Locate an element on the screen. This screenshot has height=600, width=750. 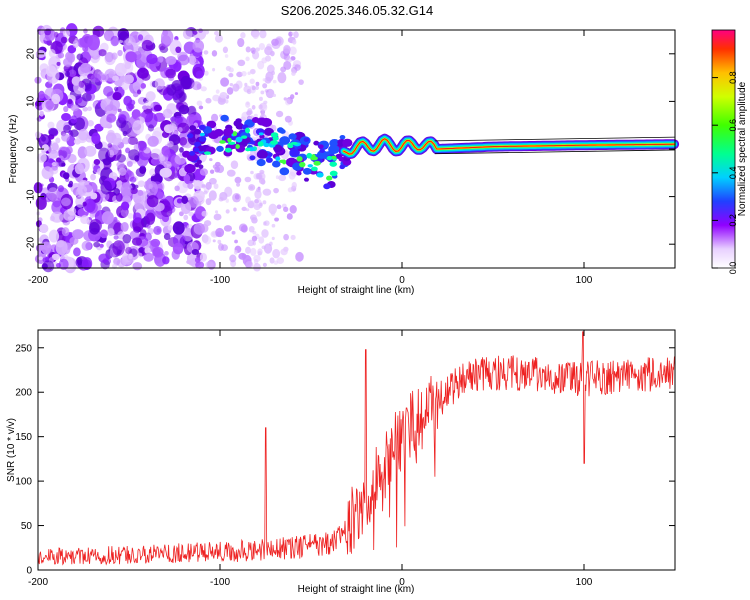
colorbar-label: Normalized spectral amplitude is located at coordinates (742, 148).